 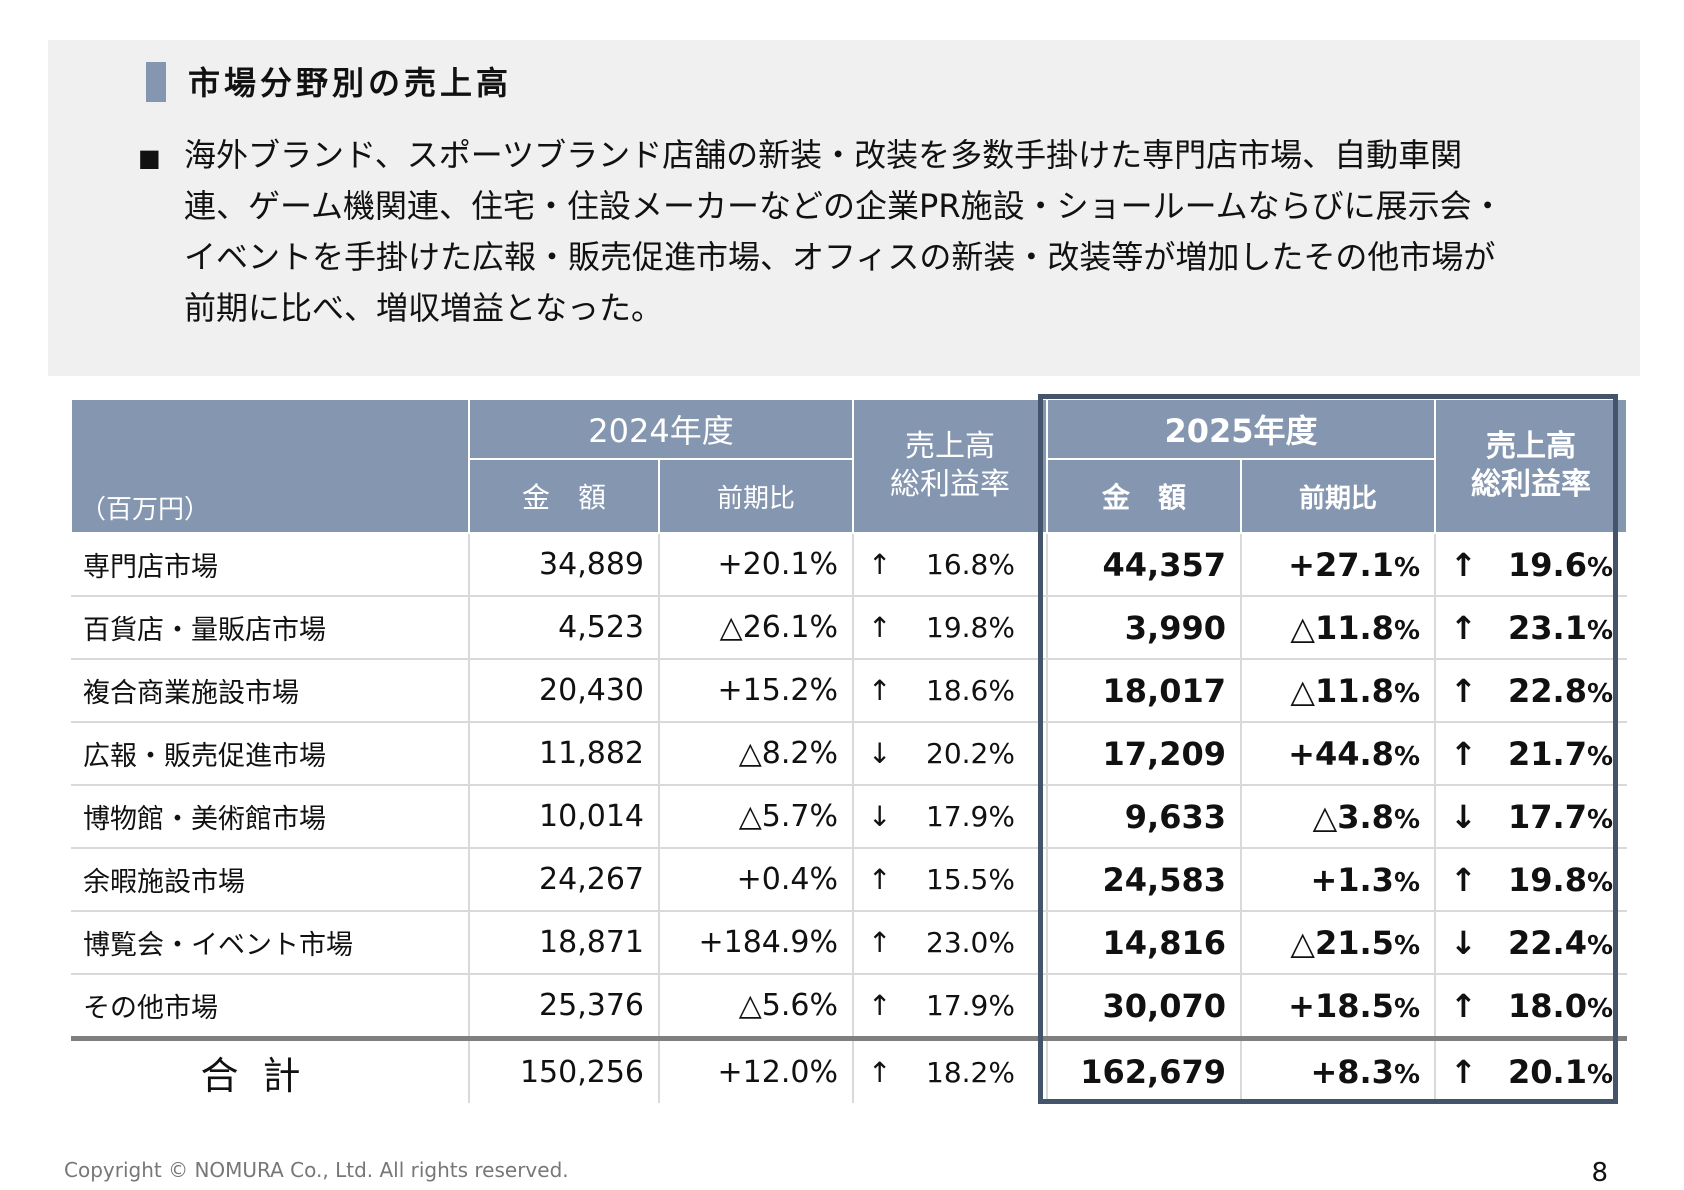 What do you see at coordinates (970, 942) in the screenshot?
I see `gross-margin-value: 23.0%` at bounding box center [970, 942].